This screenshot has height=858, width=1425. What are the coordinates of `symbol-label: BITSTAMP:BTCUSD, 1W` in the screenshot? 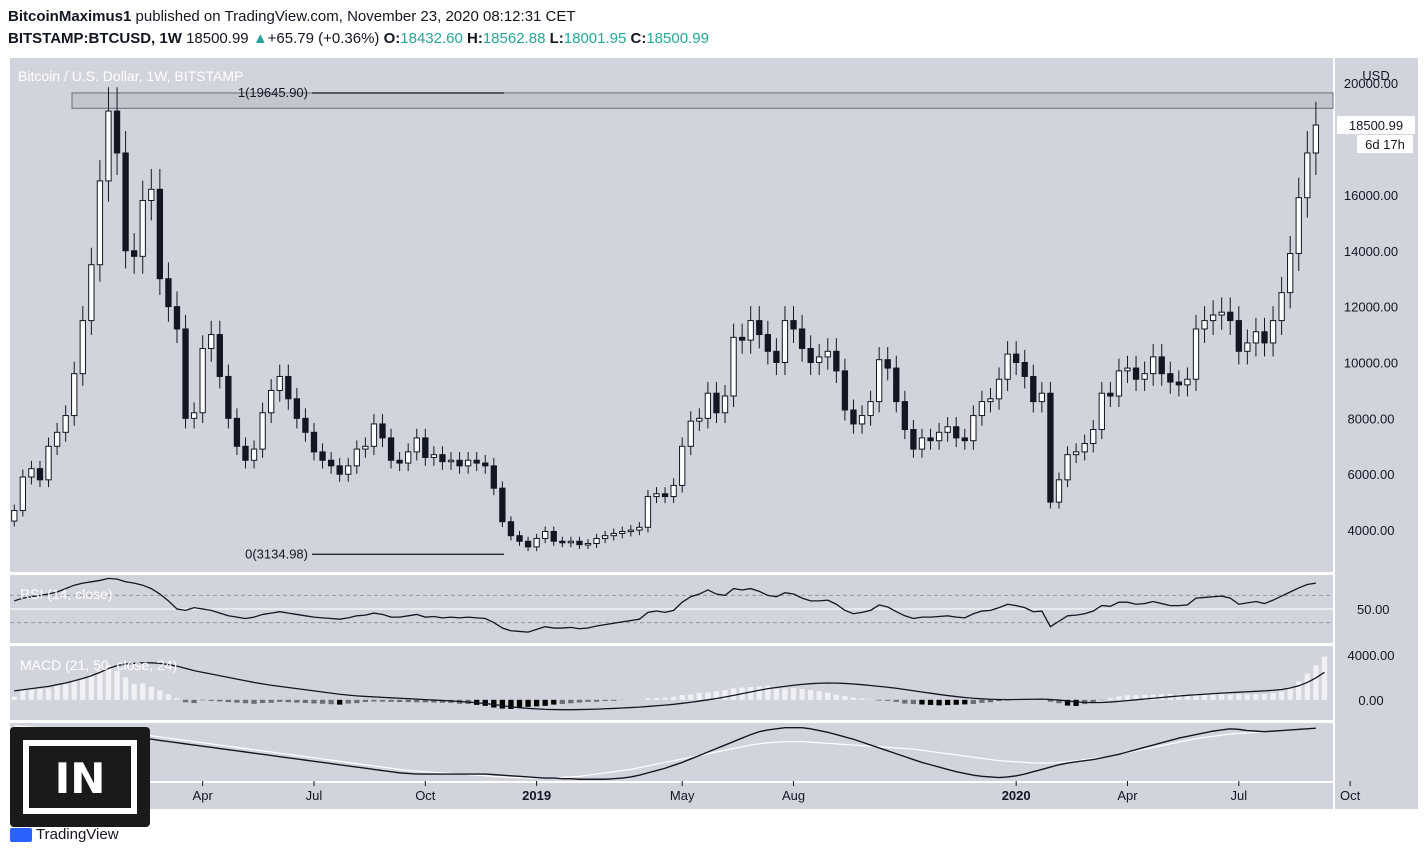 It's located at (95, 38).